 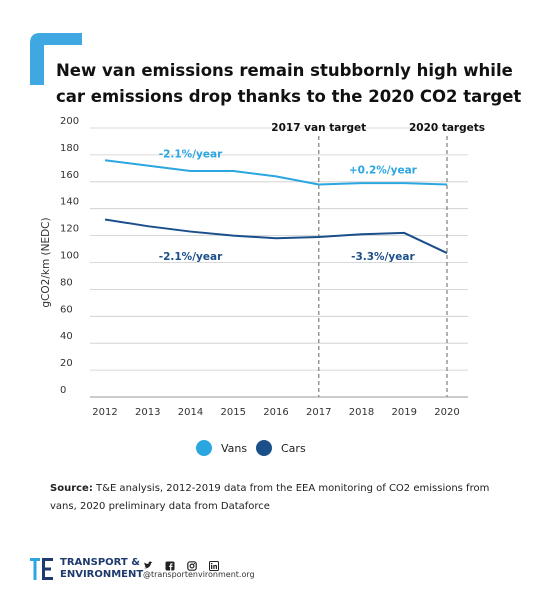 I want to click on y-tick-label: 40, so click(x=66, y=336).